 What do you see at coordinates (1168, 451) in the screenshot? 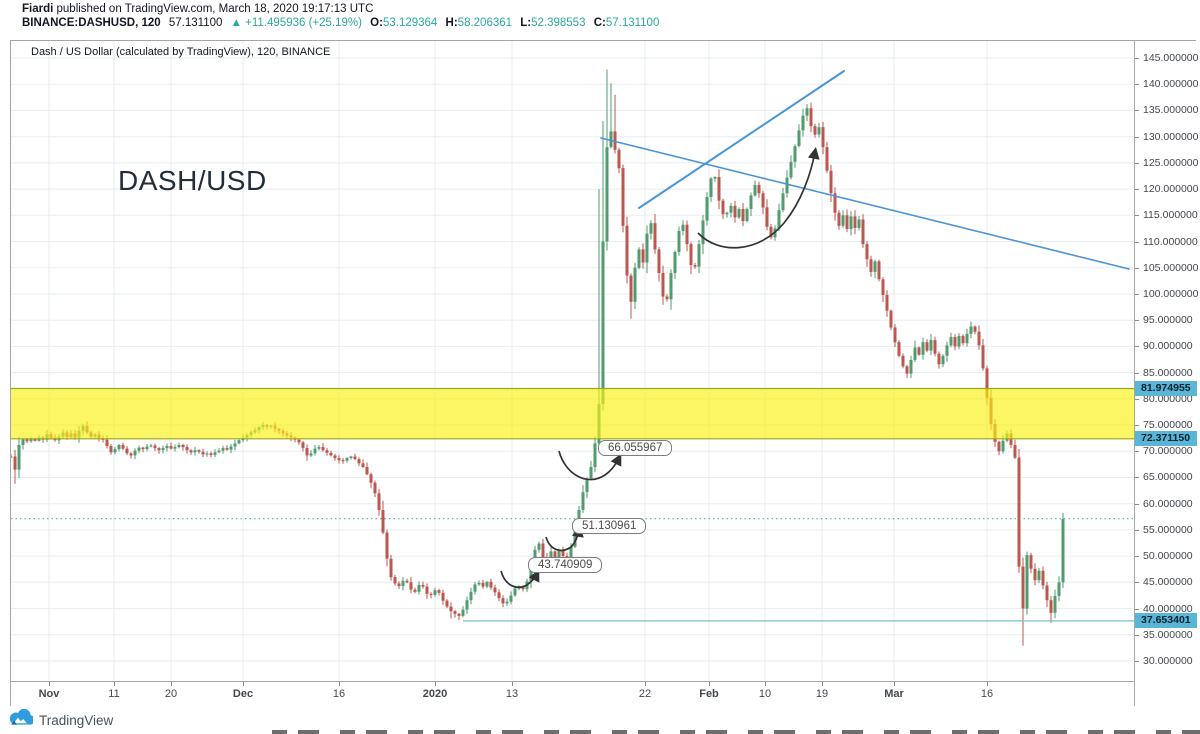
I see `y-axis-label: 70.000000` at bounding box center [1168, 451].